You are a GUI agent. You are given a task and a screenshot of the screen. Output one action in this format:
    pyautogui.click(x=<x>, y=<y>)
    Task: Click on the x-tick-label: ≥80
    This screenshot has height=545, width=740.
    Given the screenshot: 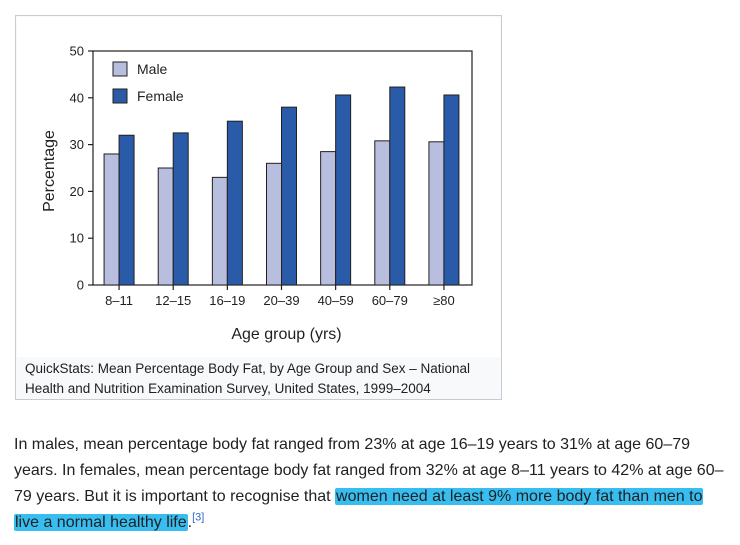 What is the action you would take?
    pyautogui.click(x=444, y=300)
    